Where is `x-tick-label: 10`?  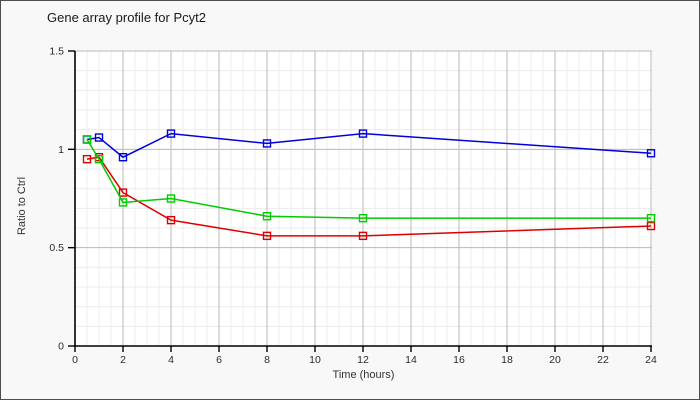
x-tick-label: 10 is located at coordinates (315, 360).